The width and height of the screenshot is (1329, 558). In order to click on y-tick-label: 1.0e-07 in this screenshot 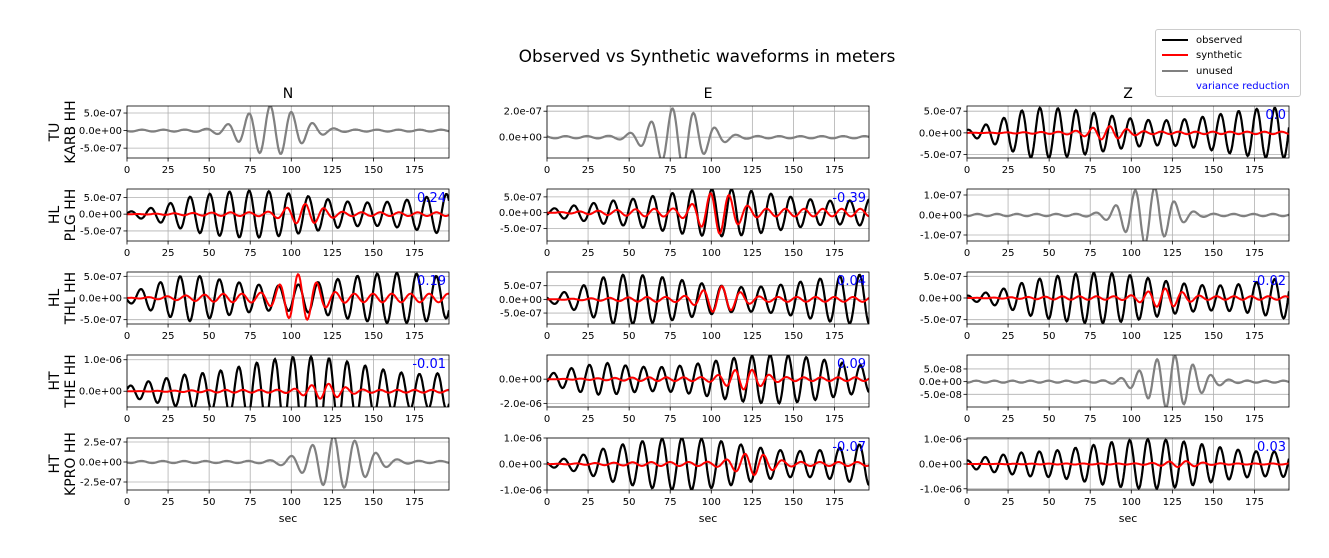, I will do `click(943, 196)`.